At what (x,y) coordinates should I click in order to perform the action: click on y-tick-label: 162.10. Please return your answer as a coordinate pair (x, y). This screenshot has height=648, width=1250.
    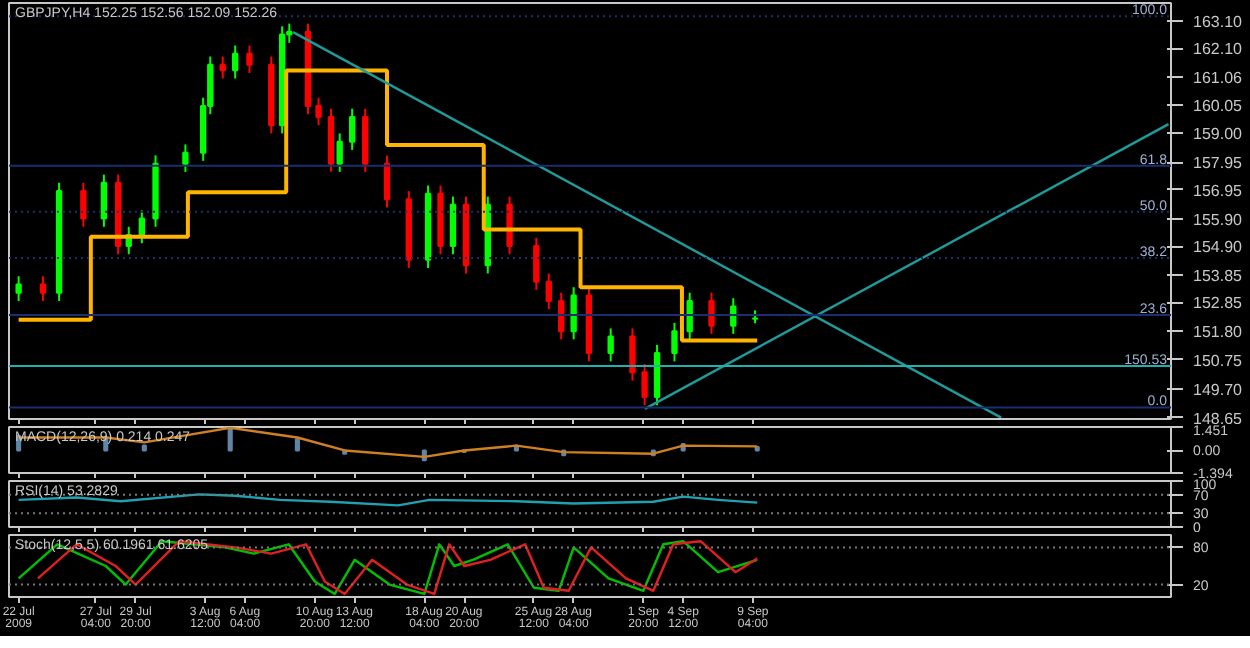
    Looking at the image, I should click on (1218, 49).